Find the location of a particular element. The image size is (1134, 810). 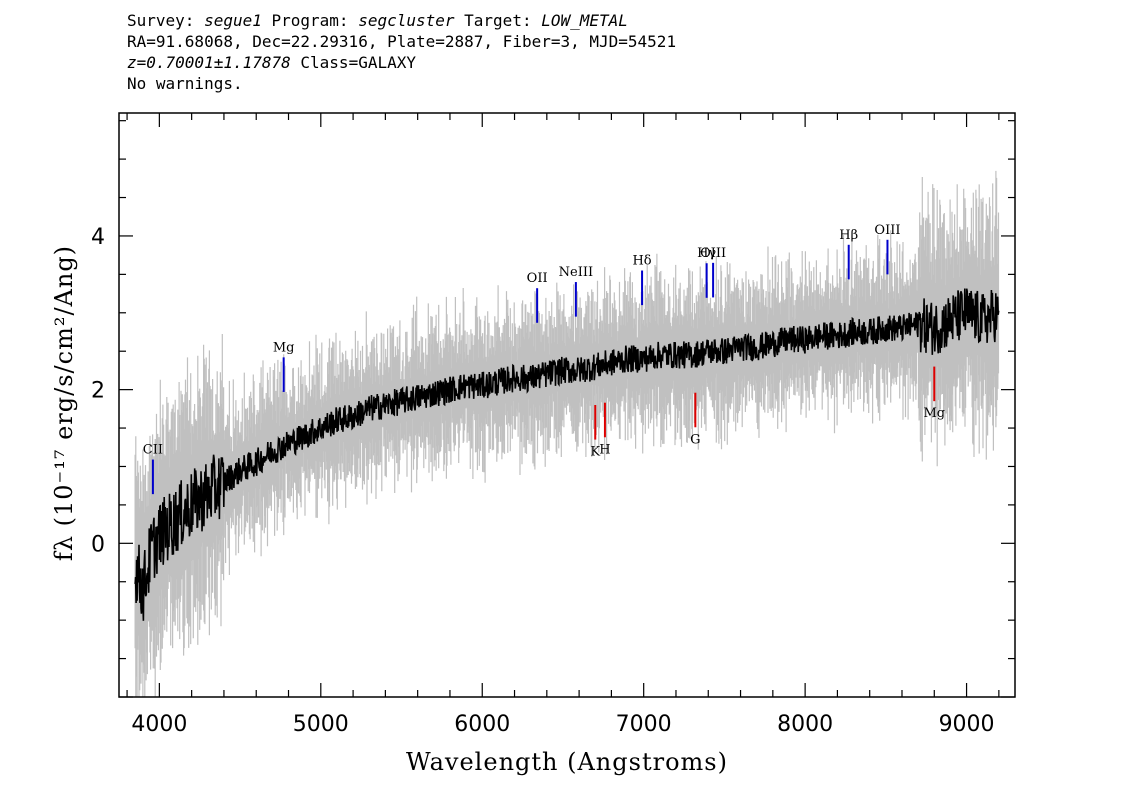

x-axis-title: Wavelength (Angstroms) is located at coordinates (567, 762).